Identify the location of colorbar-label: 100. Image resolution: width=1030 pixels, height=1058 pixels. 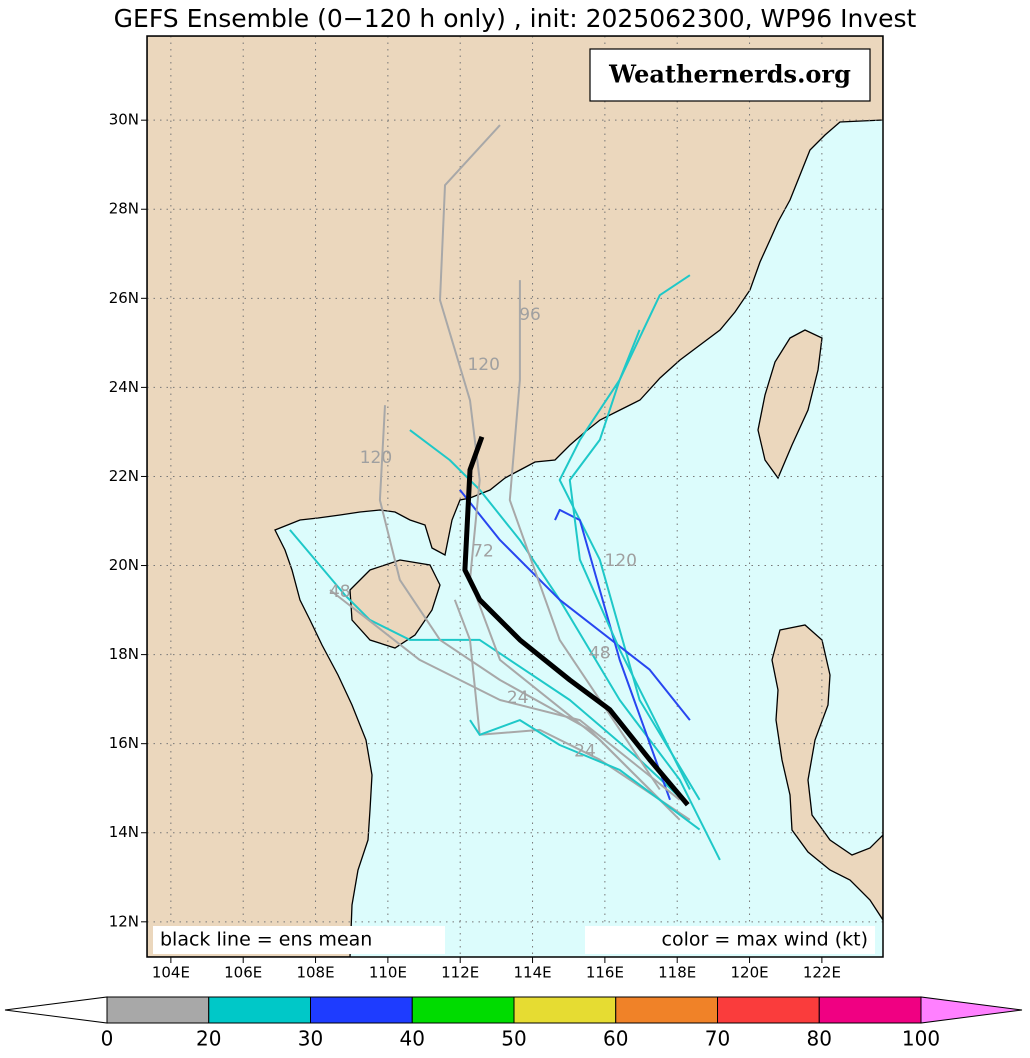
(921, 1039).